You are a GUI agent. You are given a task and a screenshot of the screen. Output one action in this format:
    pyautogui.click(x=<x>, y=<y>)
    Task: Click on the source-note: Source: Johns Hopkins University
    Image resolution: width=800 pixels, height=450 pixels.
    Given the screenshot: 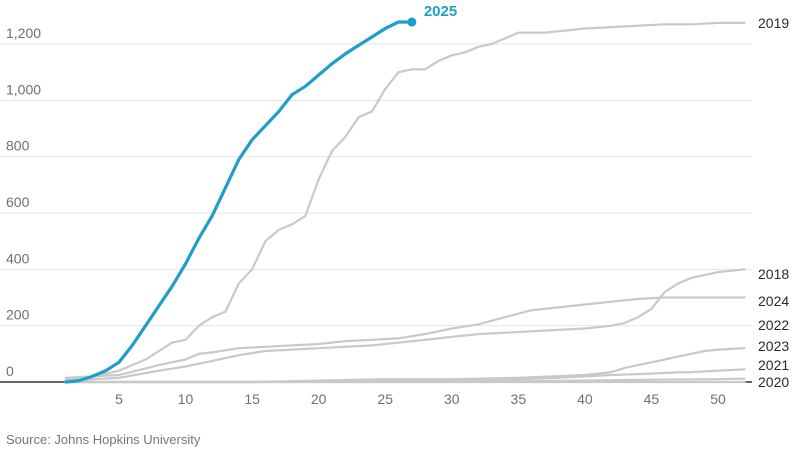 What is the action you would take?
    pyautogui.click(x=103, y=439)
    